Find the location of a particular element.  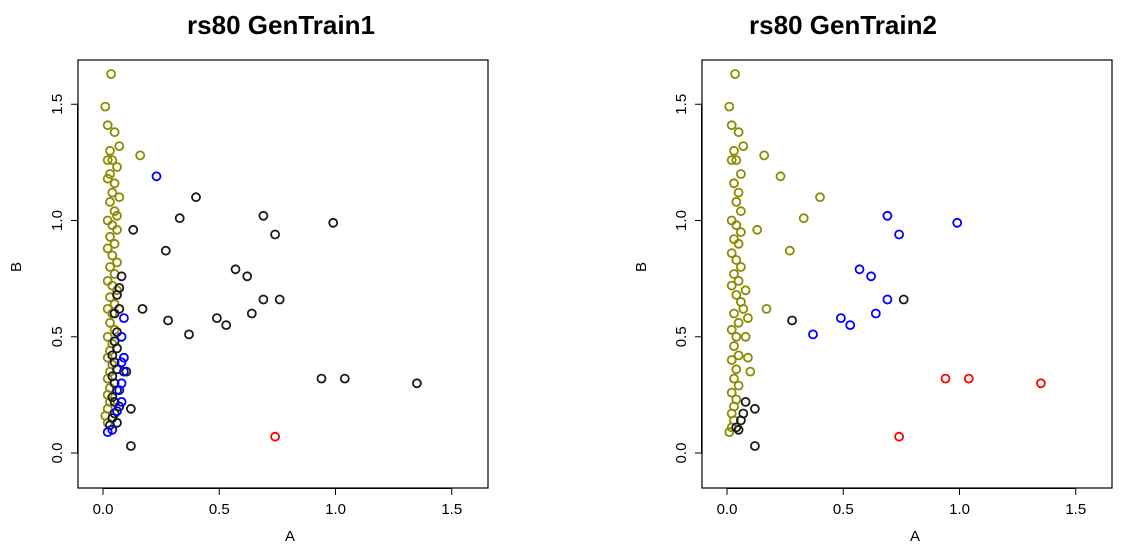

x-tick-label: 1.5 is located at coordinates (451, 509).